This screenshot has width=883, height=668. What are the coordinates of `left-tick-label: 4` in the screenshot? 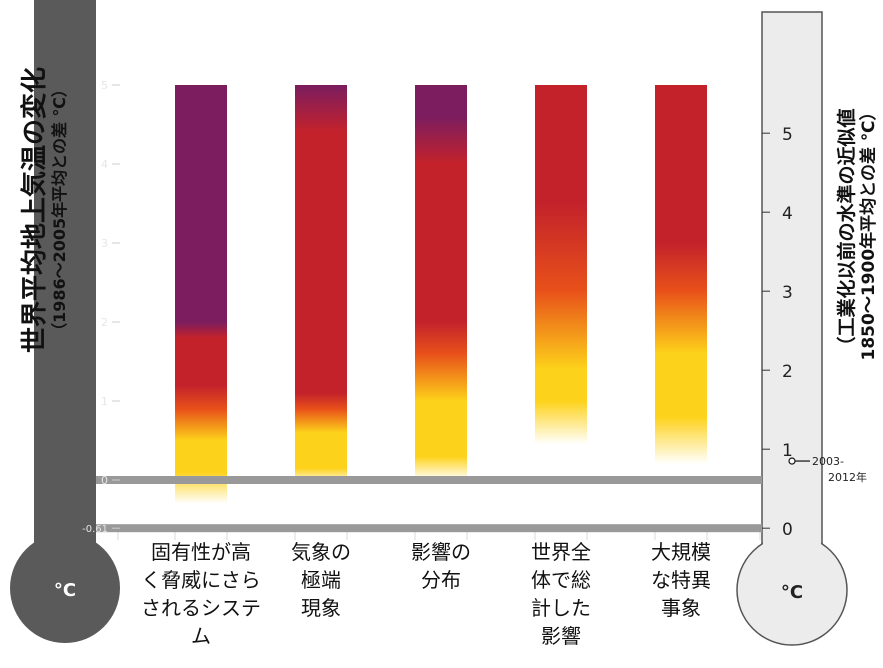 It's located at (104, 164).